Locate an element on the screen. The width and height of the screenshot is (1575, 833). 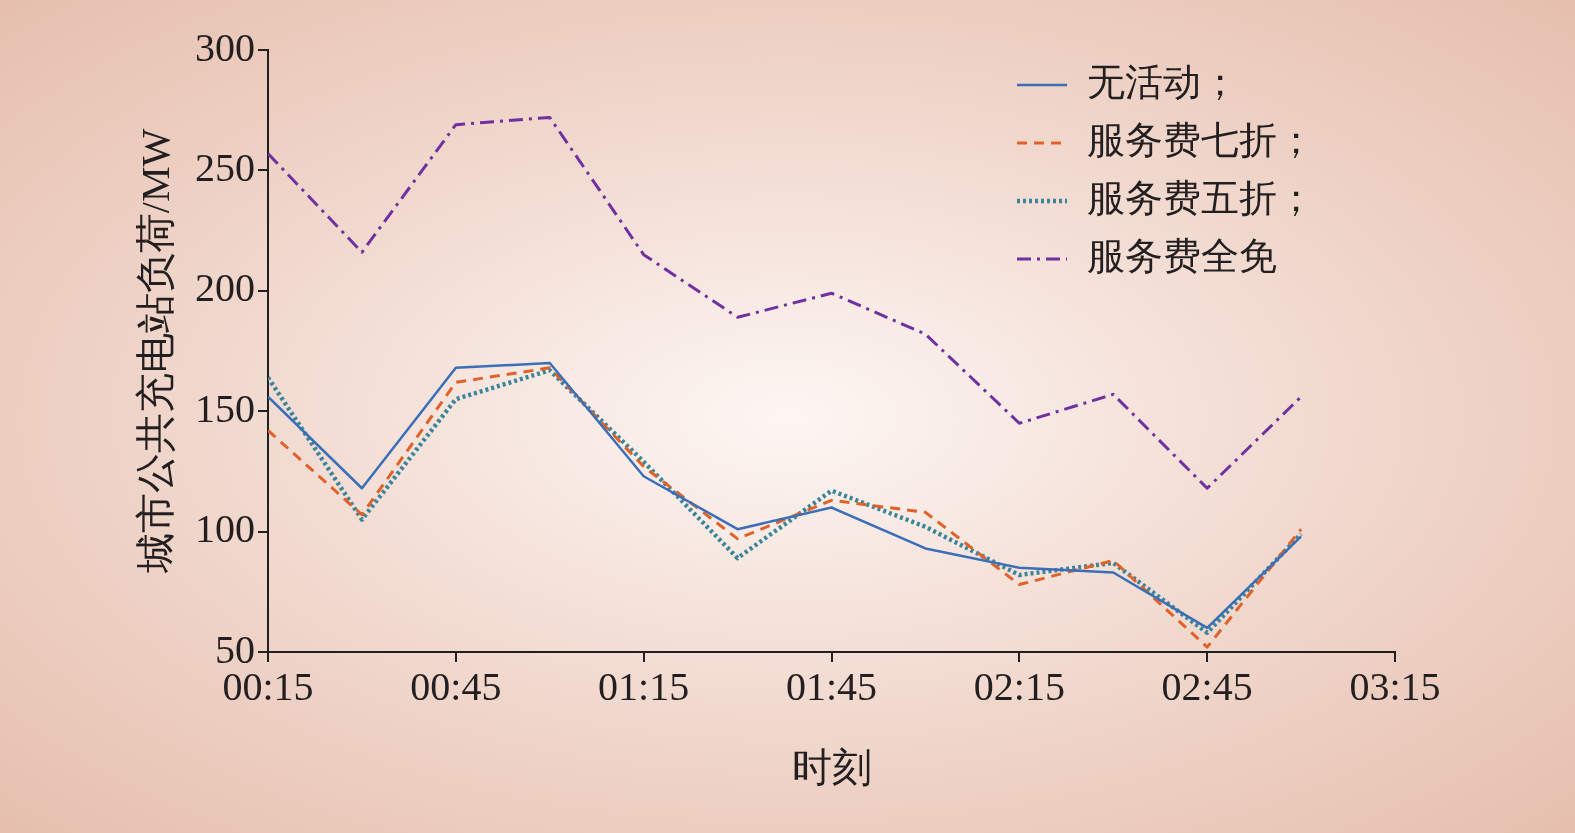
x-tick-label: 01:15 is located at coordinates (644, 686).